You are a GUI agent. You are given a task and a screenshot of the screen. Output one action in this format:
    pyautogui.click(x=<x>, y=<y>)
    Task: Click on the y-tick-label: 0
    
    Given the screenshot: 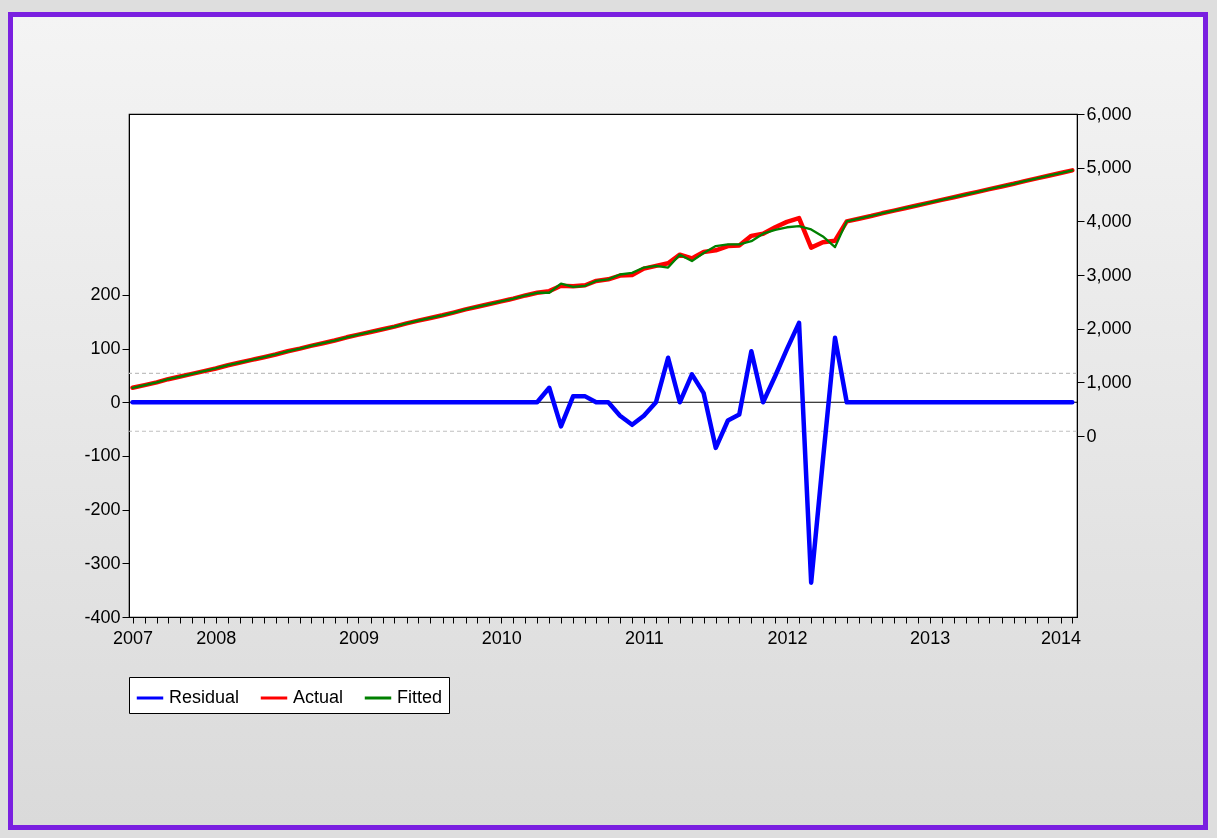 What is the action you would take?
    pyautogui.click(x=115, y=401)
    